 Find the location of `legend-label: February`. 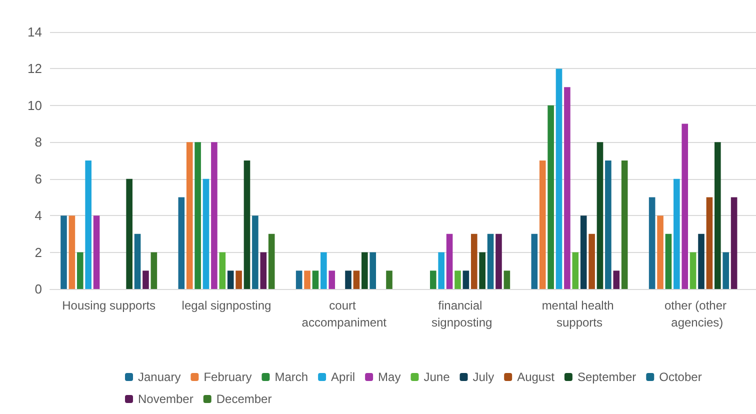

legend-label: February is located at coordinates (228, 377).